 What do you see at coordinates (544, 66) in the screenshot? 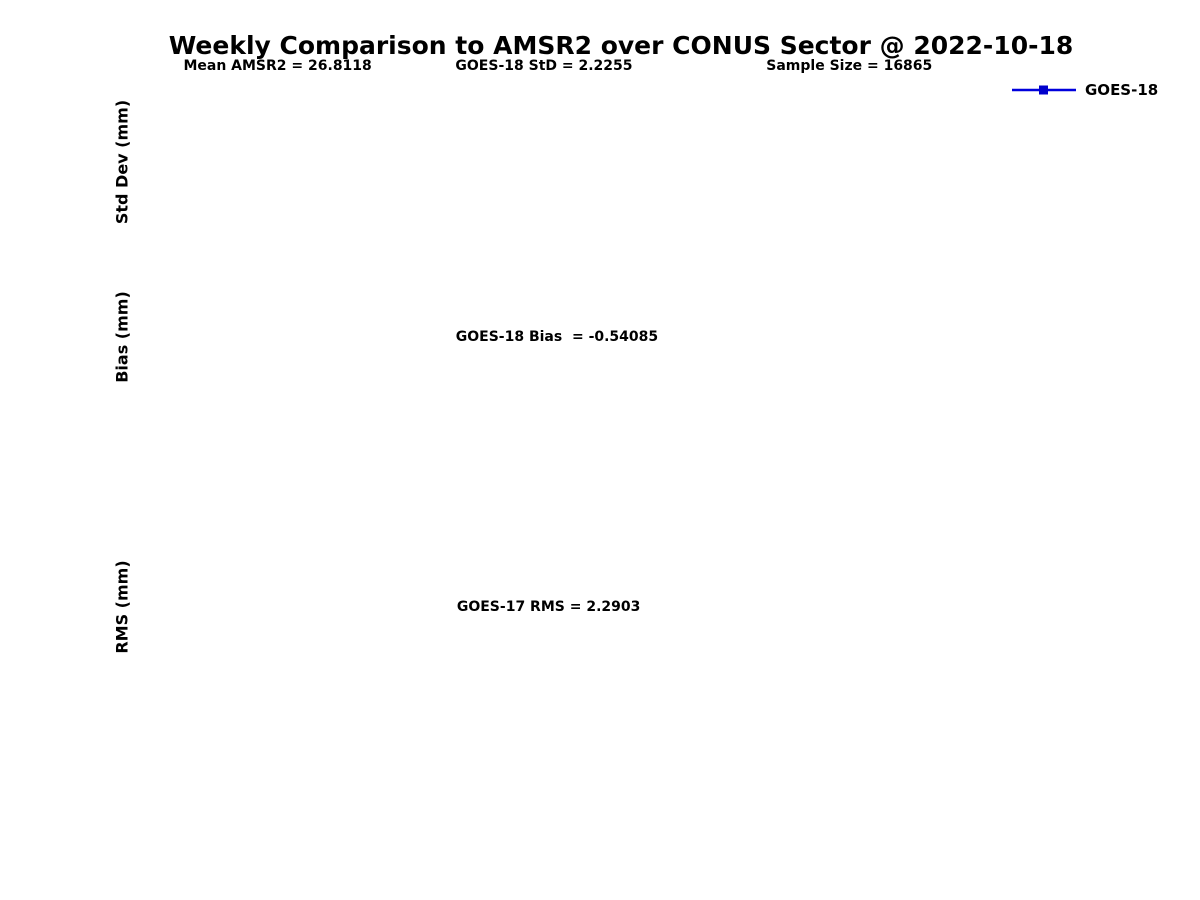
I see `annotation-goes18-std: GOES-18 StD = 2.2255` at bounding box center [544, 66].